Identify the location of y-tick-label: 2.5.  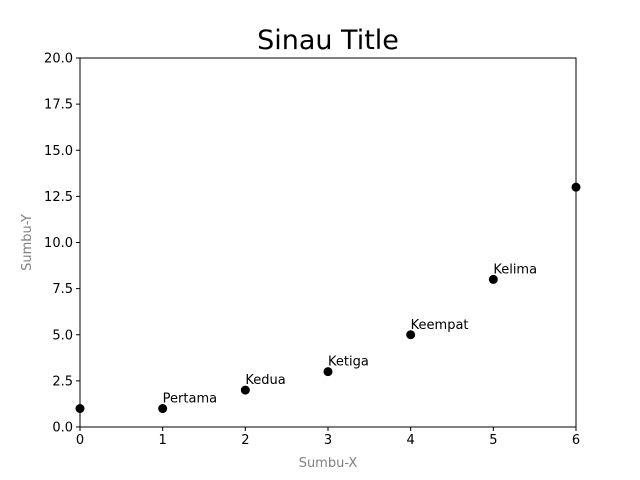
(62, 381).